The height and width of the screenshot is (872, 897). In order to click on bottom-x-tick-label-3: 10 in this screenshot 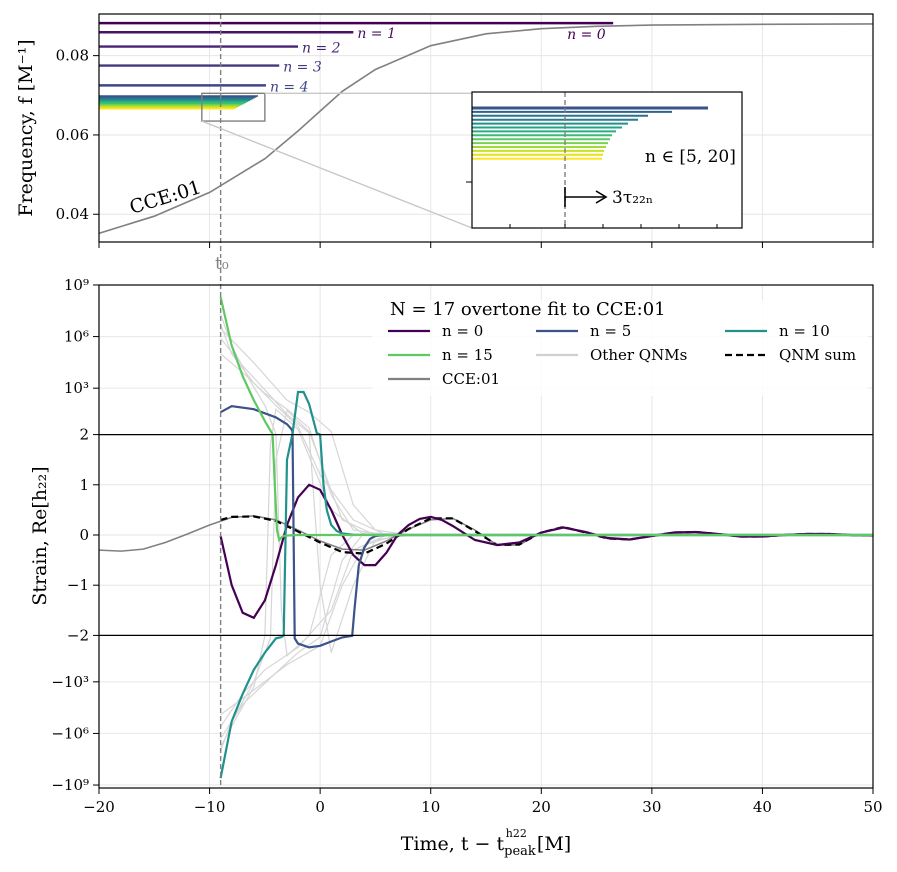, I will do `click(430, 807)`.